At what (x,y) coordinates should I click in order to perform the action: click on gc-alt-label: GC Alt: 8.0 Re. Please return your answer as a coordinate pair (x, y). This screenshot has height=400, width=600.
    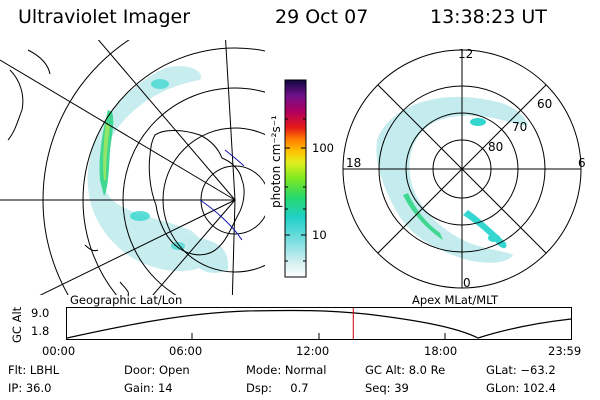
    Looking at the image, I should click on (405, 370).